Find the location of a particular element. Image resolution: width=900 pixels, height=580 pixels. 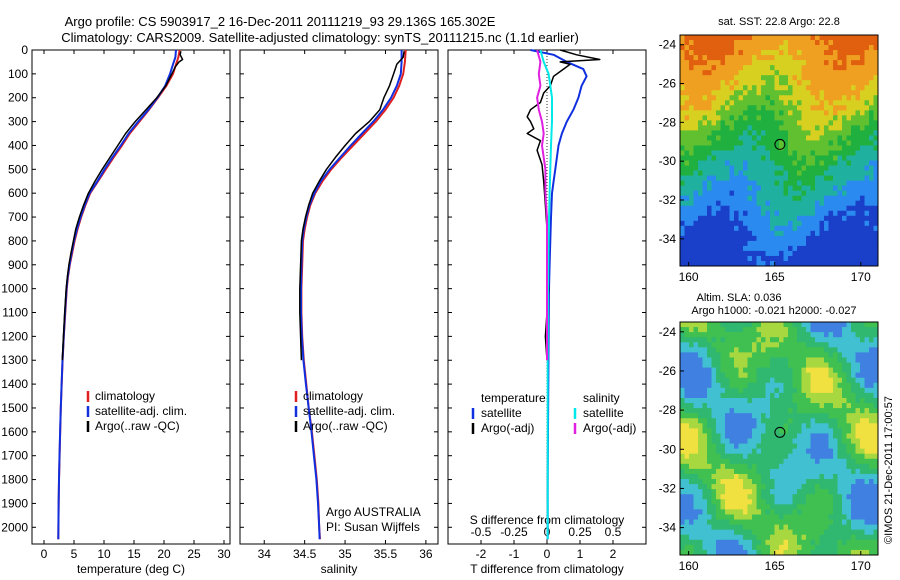

depth-tick-label: 500 is located at coordinates (18, 169).